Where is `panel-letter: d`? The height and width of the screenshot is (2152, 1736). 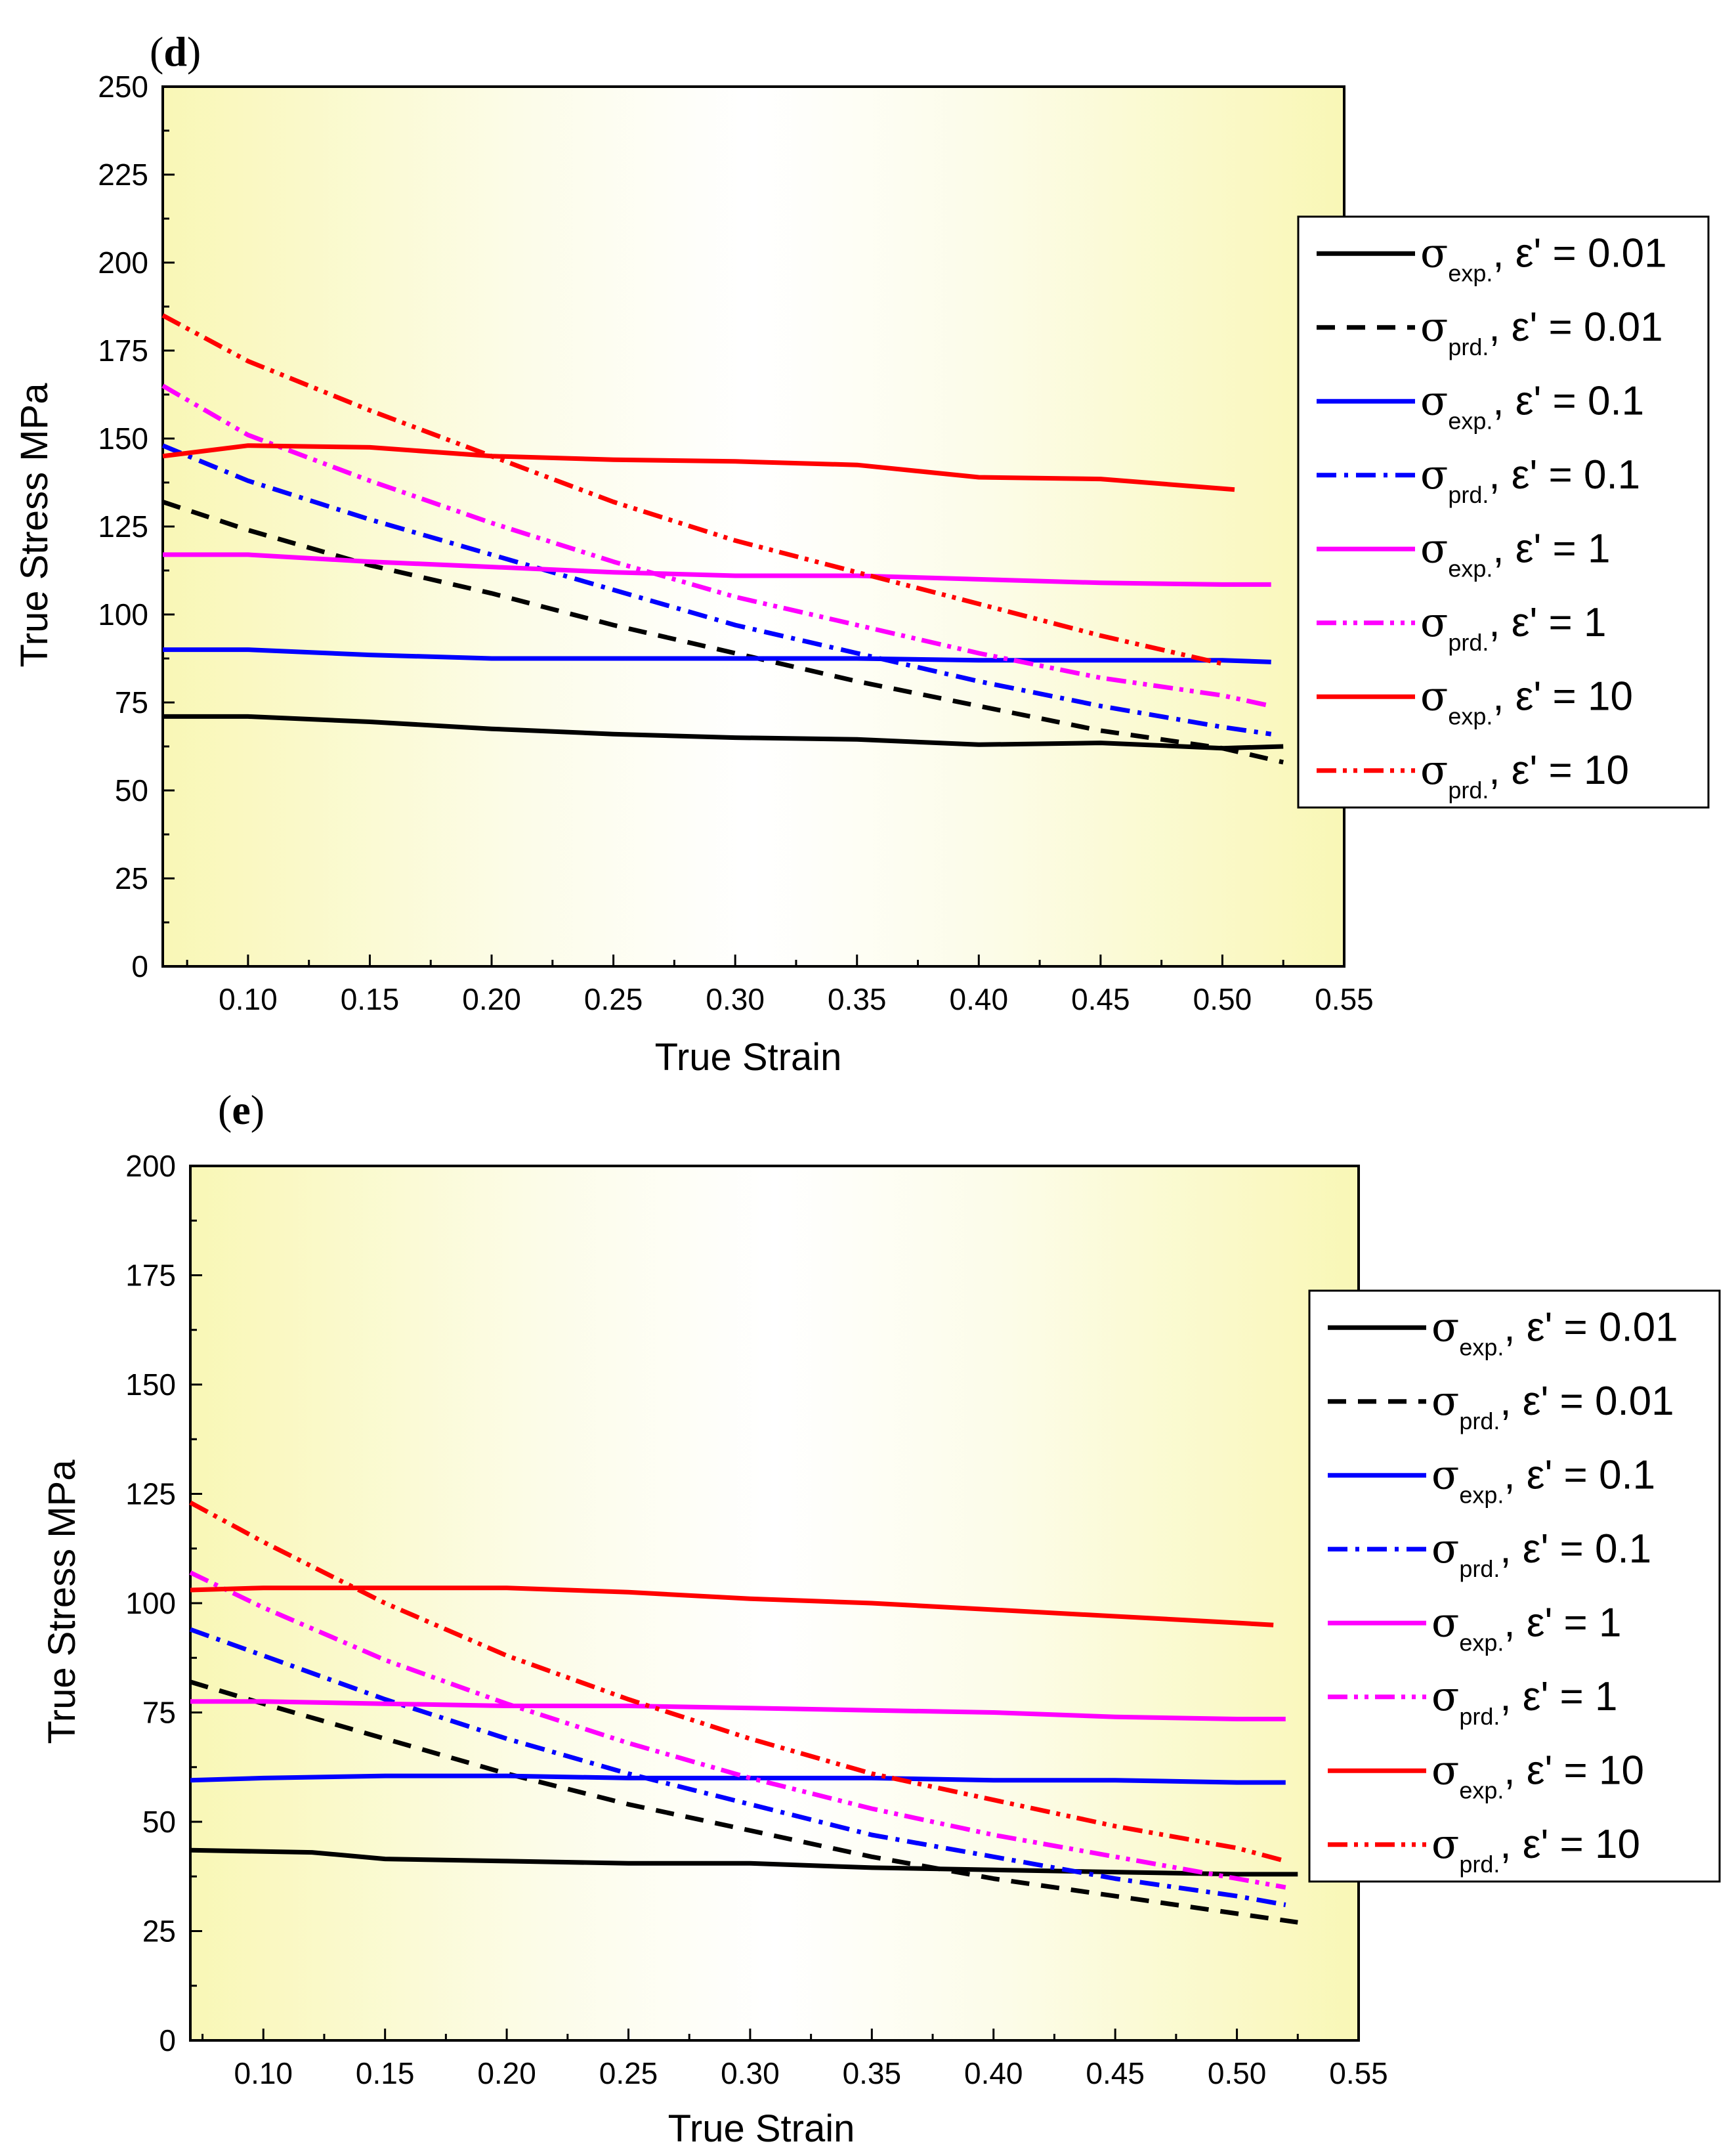 panel-letter: d is located at coordinates (175, 51).